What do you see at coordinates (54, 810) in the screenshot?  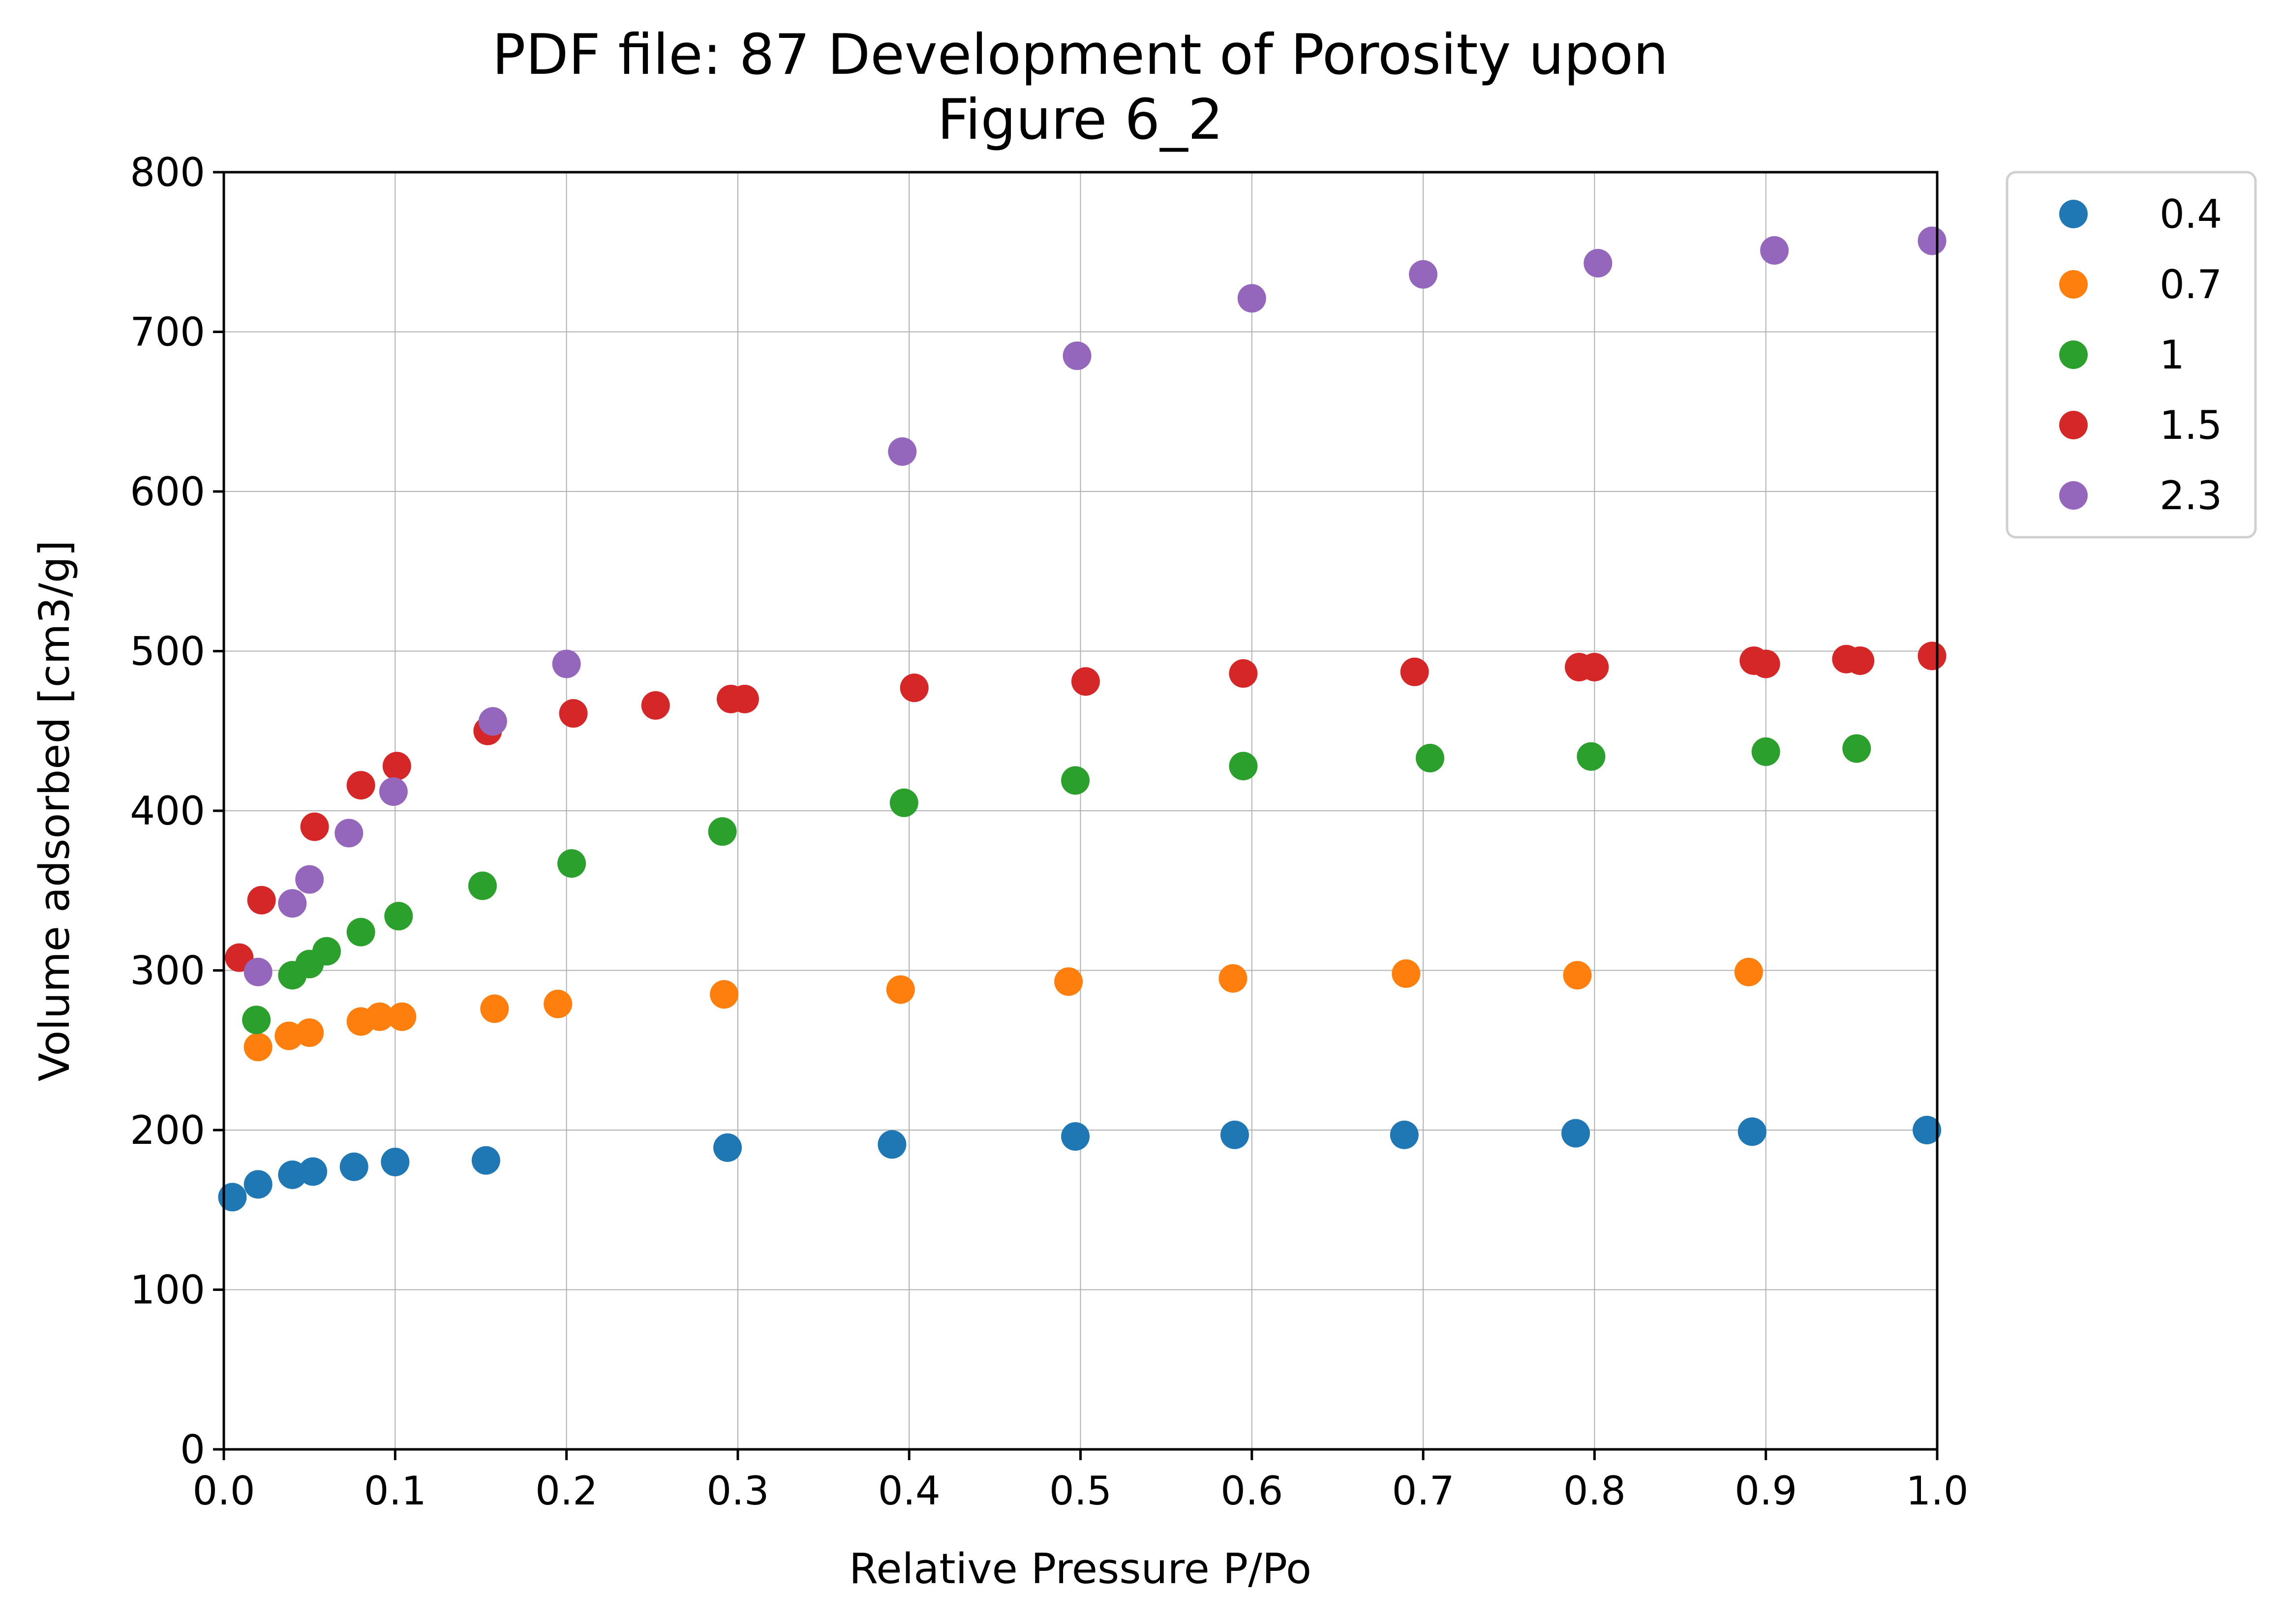 I see `y-axis-label: Volume adsorbed [cm3/g]` at bounding box center [54, 810].